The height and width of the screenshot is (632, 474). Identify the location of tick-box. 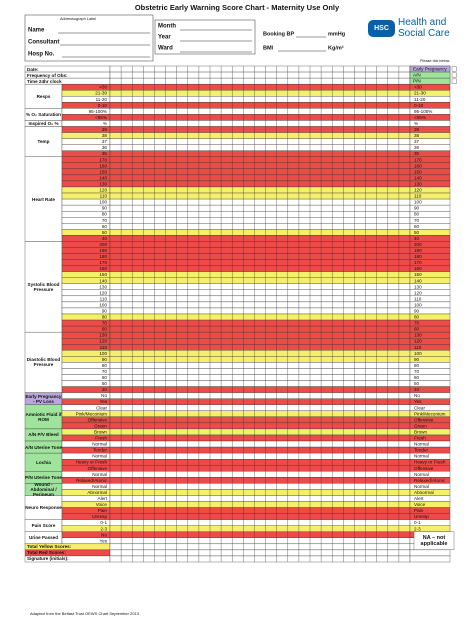
(454, 75).